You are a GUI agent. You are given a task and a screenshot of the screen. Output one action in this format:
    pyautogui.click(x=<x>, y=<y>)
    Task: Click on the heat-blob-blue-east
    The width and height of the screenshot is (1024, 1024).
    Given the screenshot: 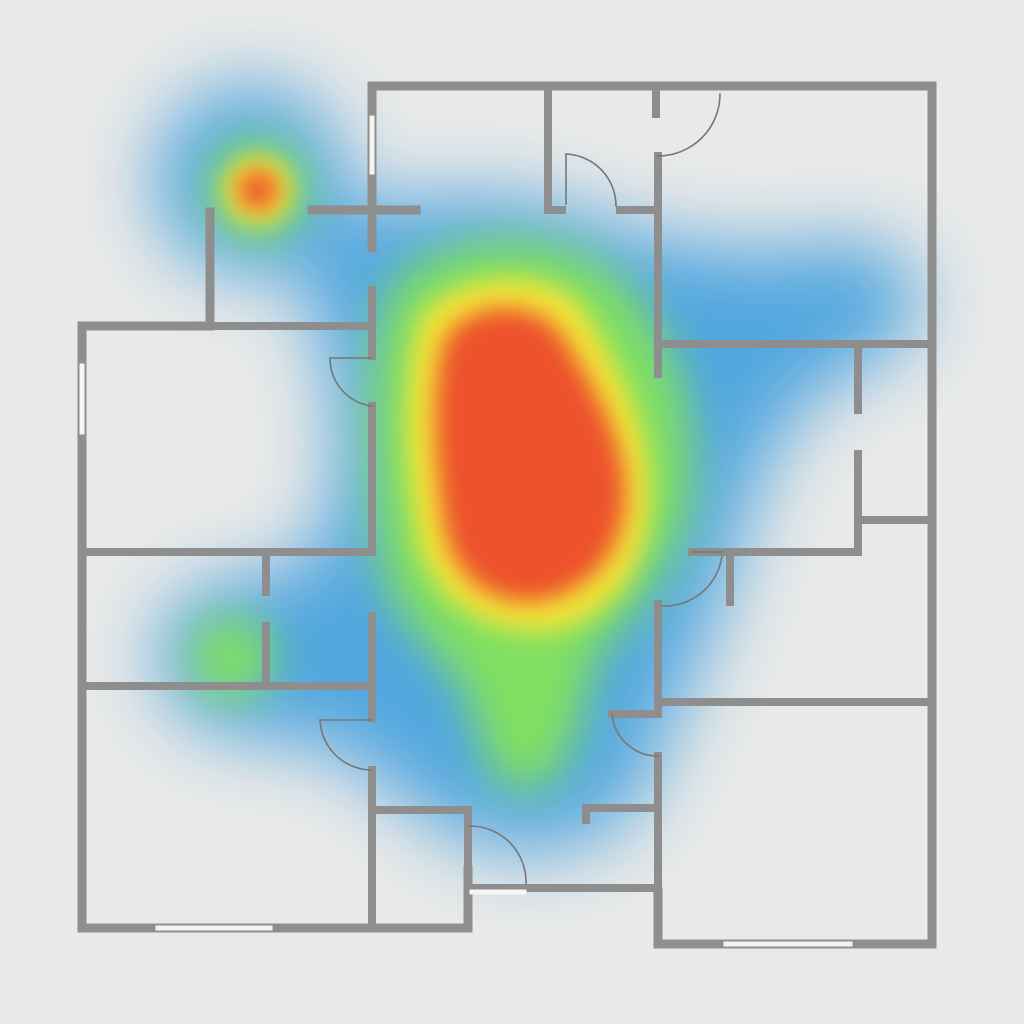 What is the action you would take?
    pyautogui.click(x=840, y=300)
    